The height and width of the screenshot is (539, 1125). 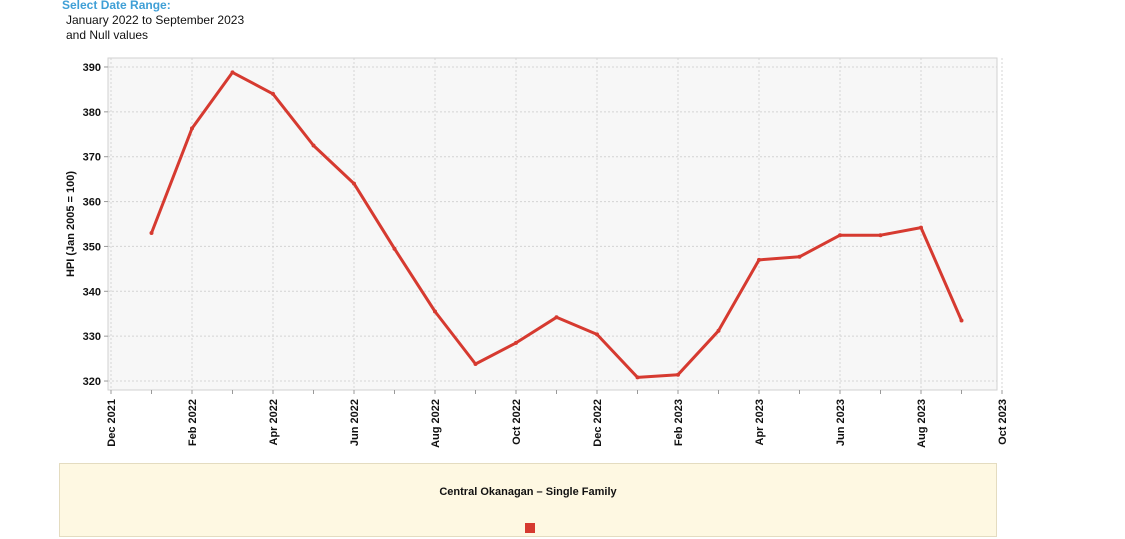 I want to click on y-tick-label: 350, so click(x=92, y=247).